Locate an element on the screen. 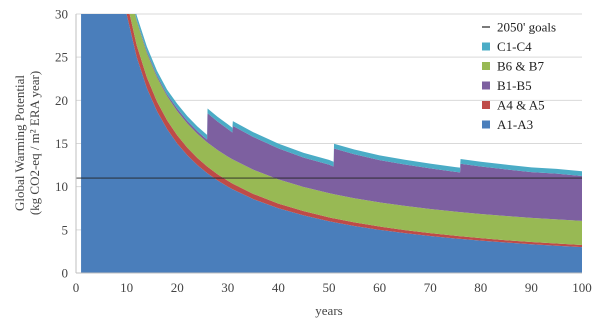  y-tick-label: 10 is located at coordinates (61, 186).